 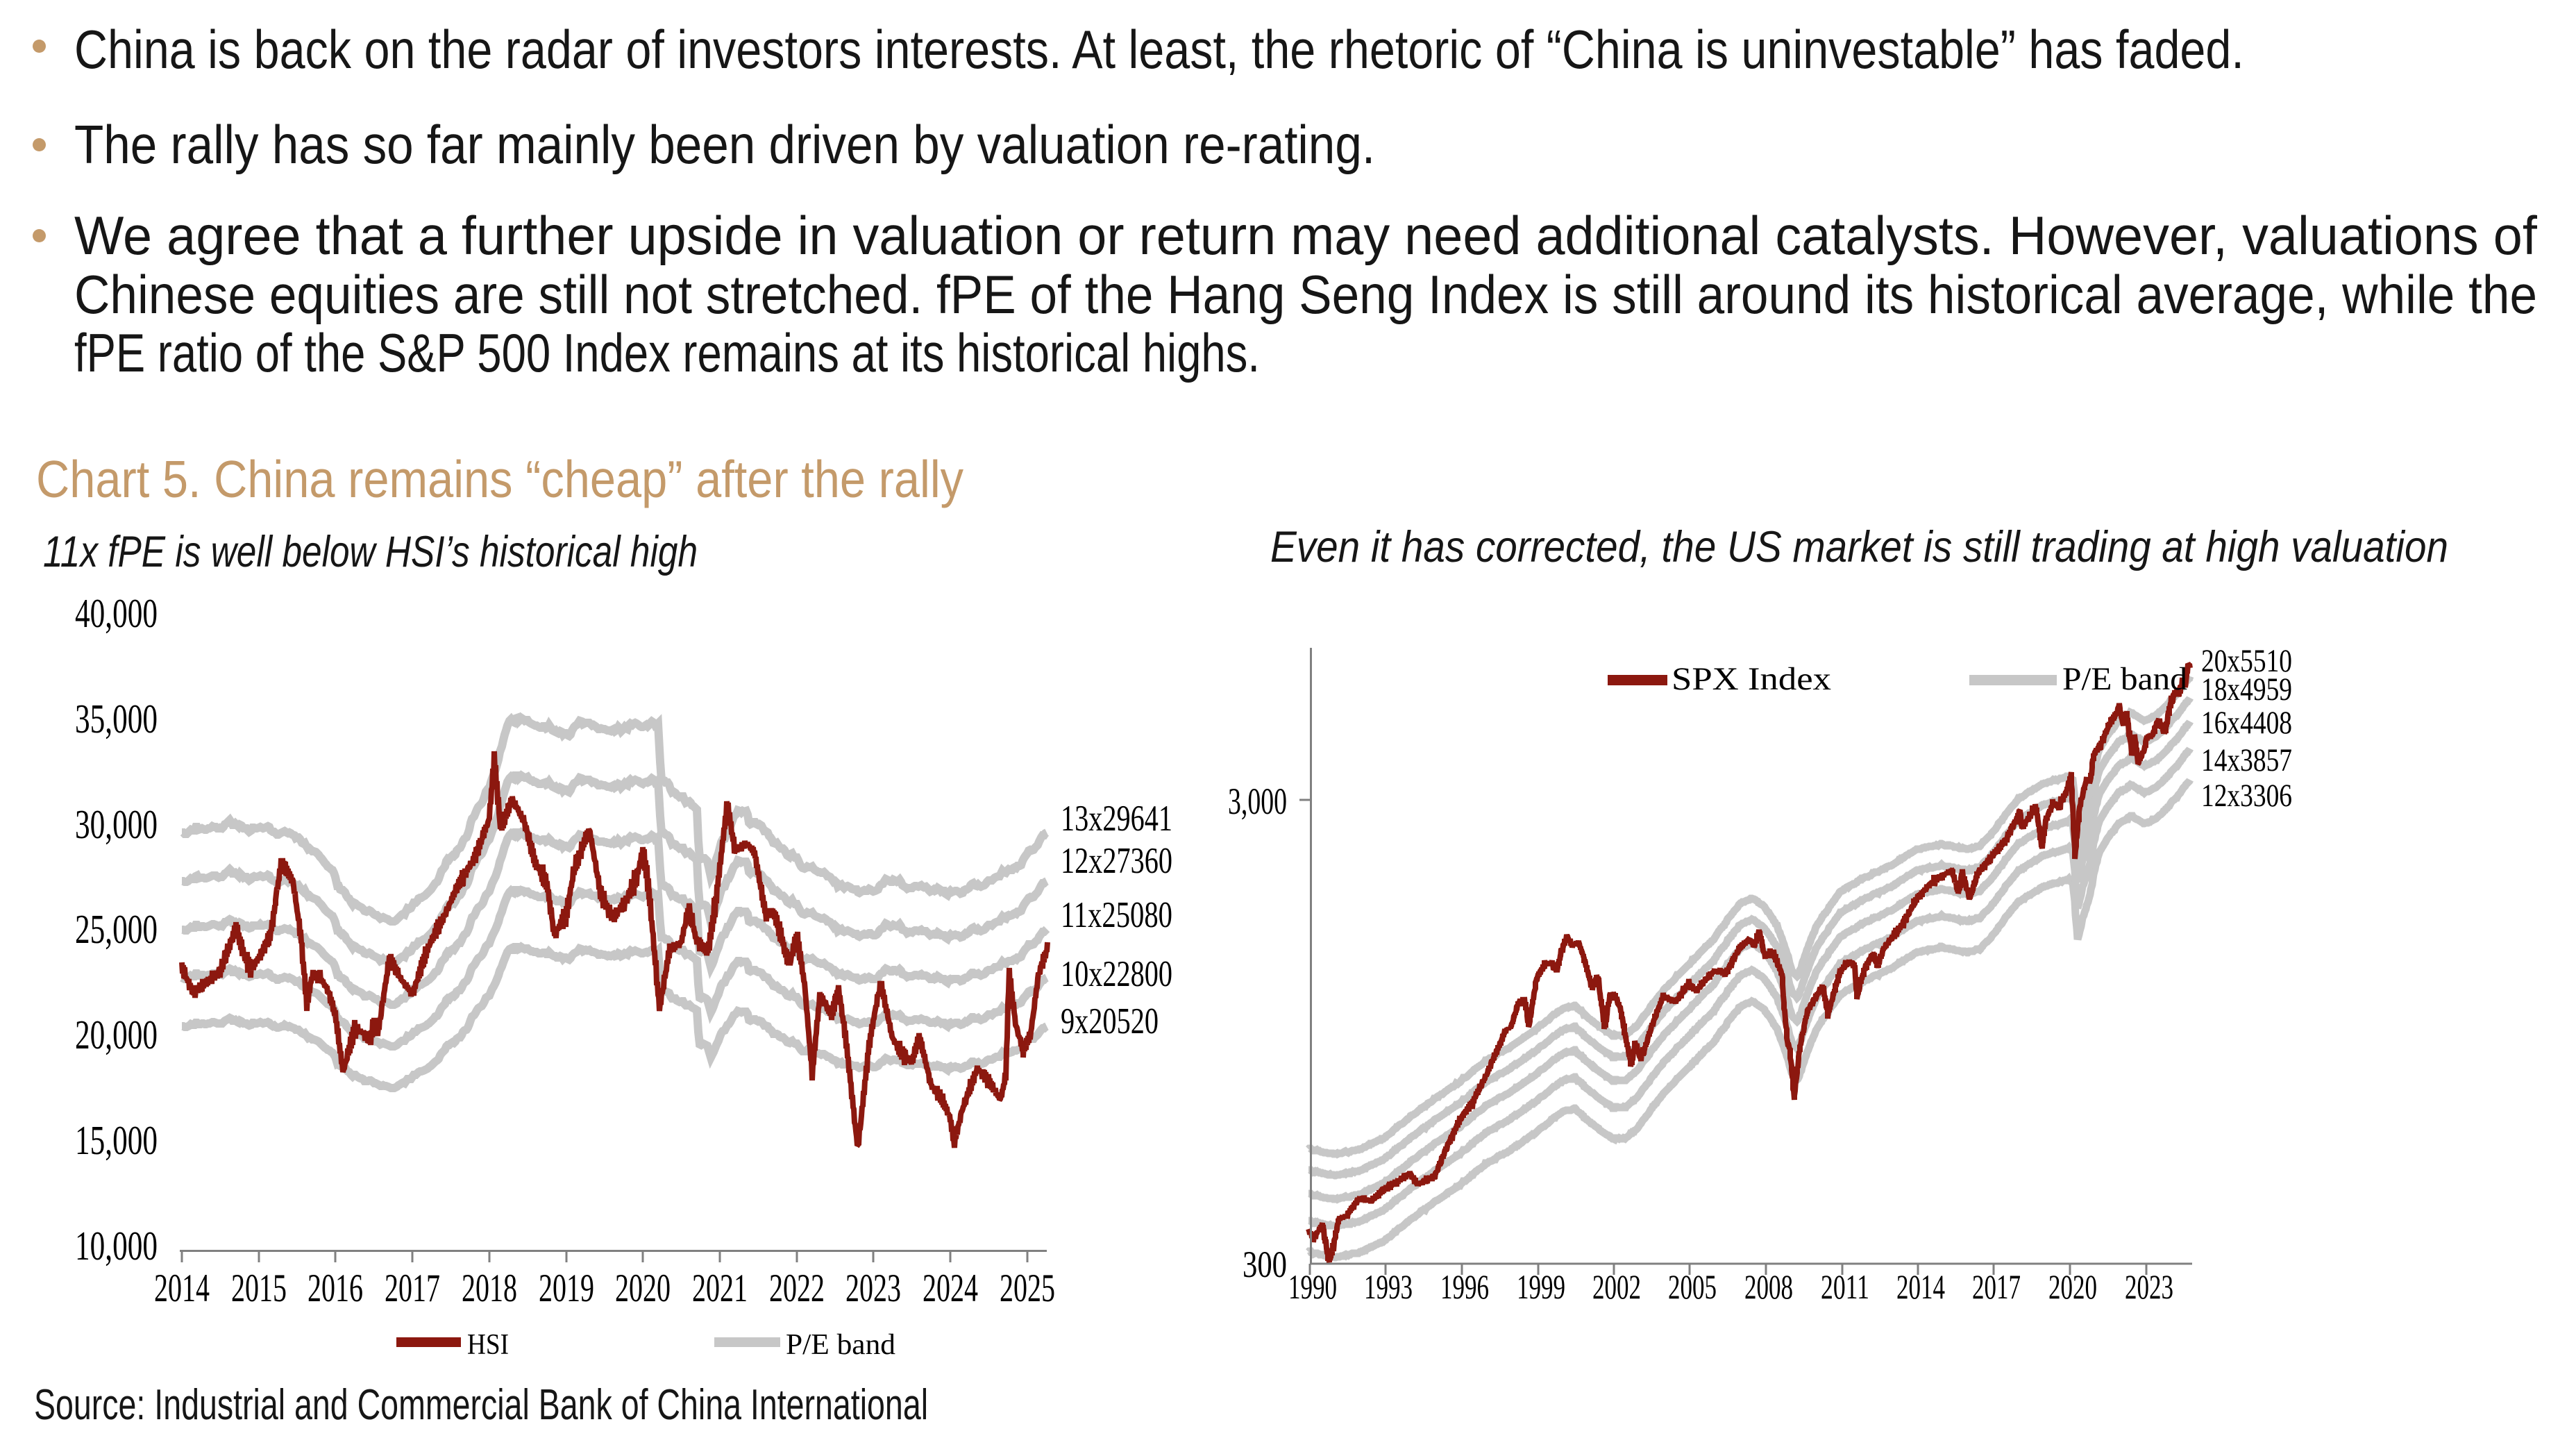 What do you see at coordinates (2246, 796) in the screenshot?
I see `svg-text: 12x3306` at bounding box center [2246, 796].